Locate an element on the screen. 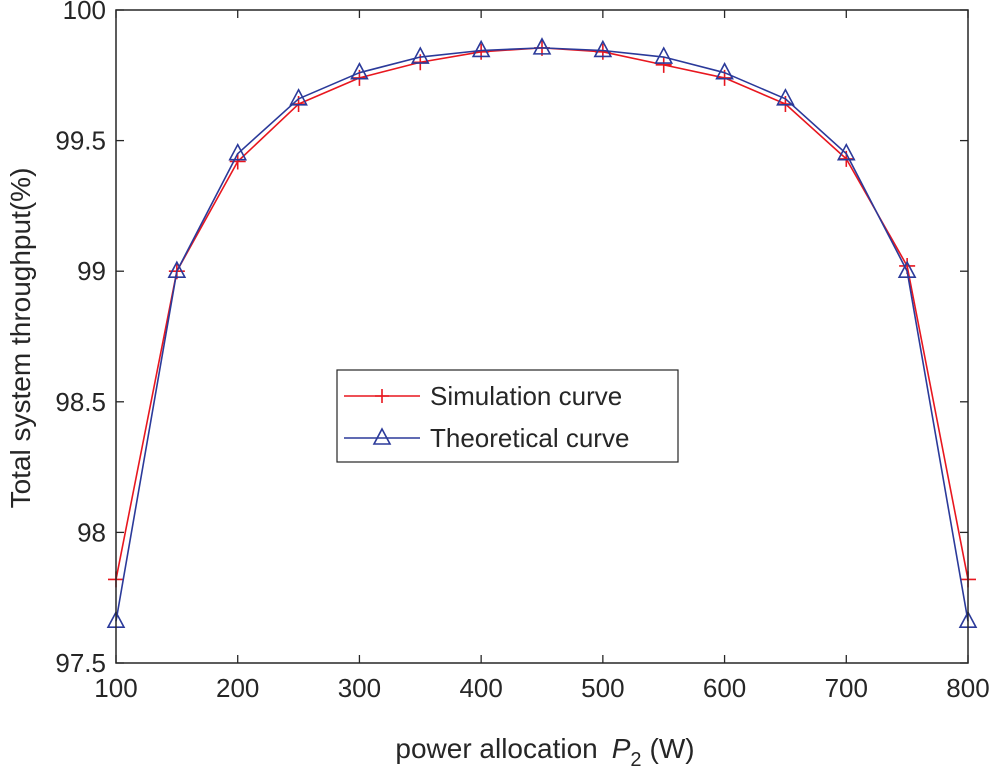 This screenshot has width=990, height=772. x-axis-label-symbol: P is located at coordinates (621, 748).